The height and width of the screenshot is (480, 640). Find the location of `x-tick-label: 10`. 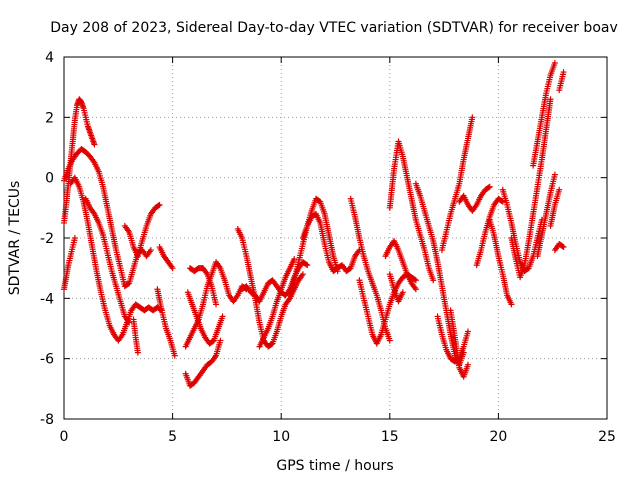

x-tick-label: 10 is located at coordinates (281, 437).